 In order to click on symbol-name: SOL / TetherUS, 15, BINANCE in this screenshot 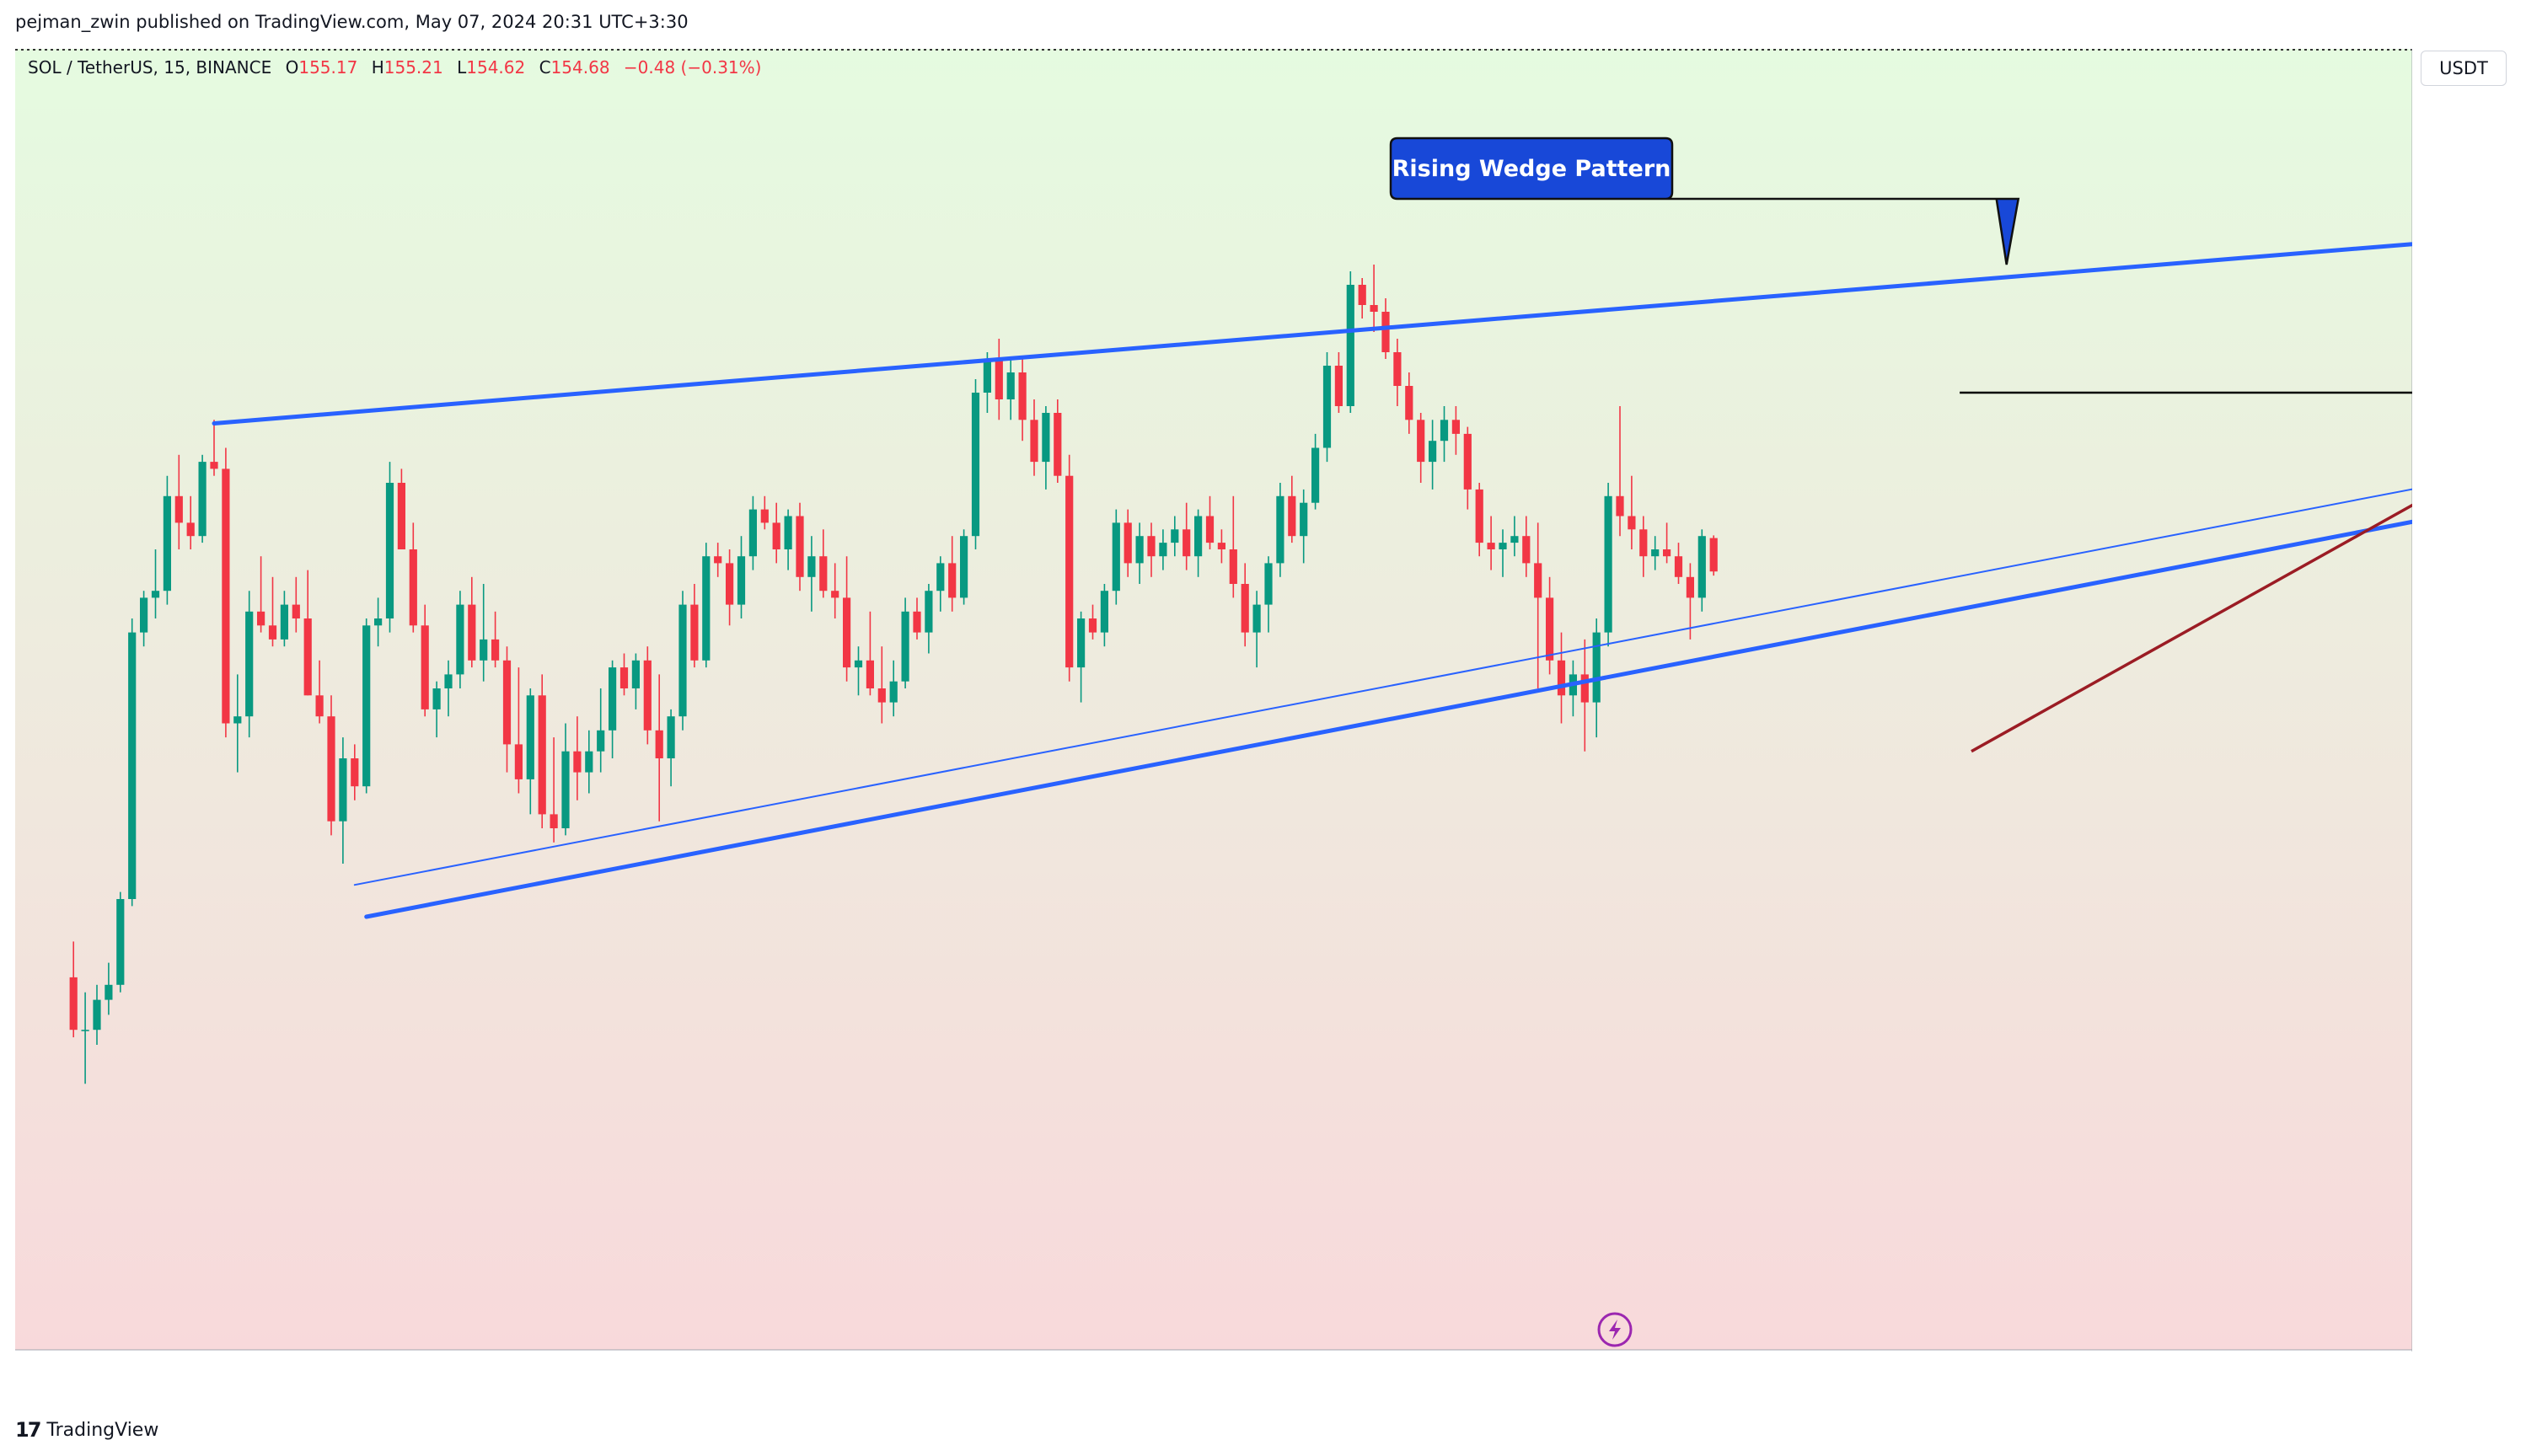, I will do `click(150, 67)`.